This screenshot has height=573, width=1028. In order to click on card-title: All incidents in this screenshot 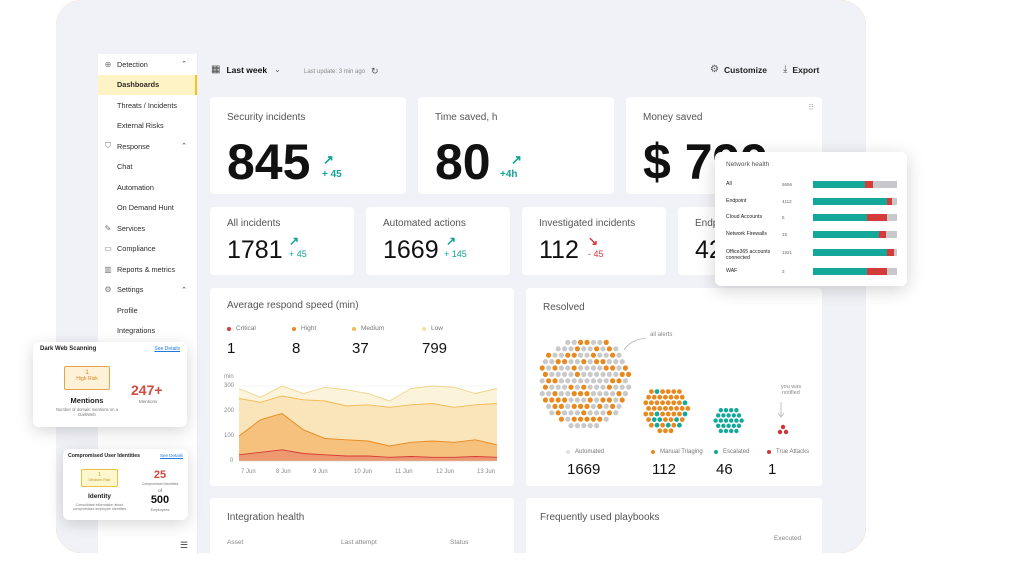, I will do `click(254, 223)`.